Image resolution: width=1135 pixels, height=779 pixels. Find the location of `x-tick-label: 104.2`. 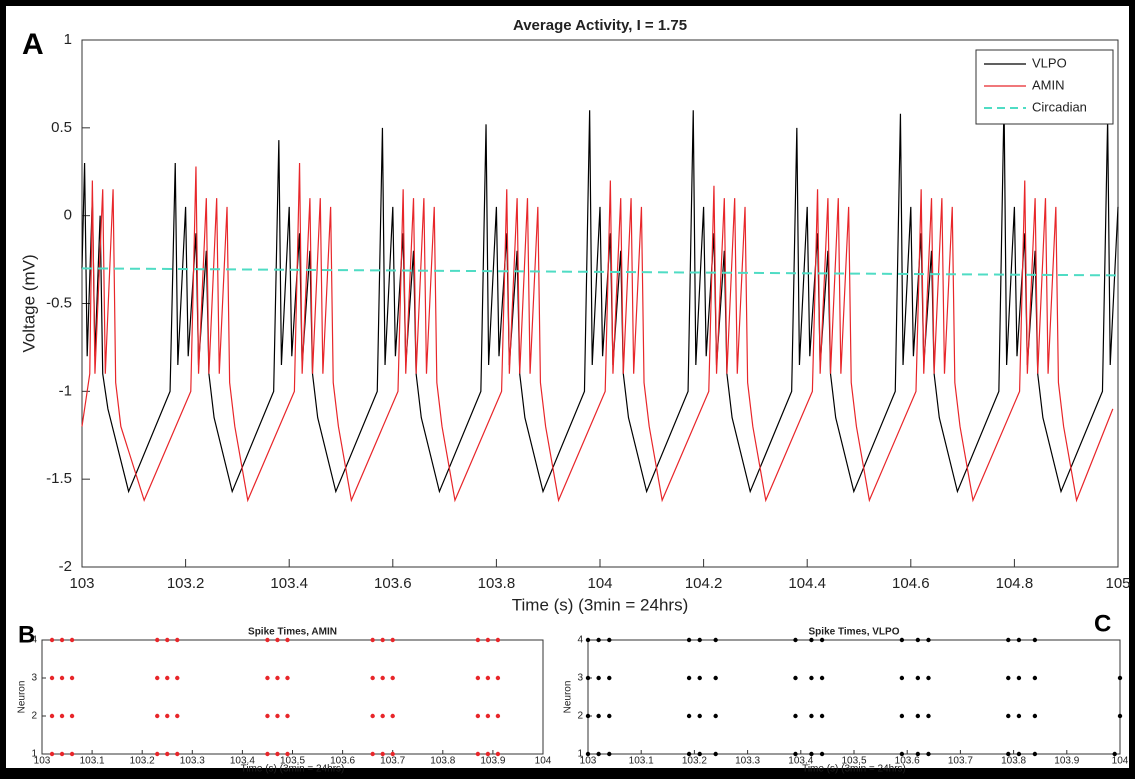

x-tick-label: 104.2 is located at coordinates (704, 583).